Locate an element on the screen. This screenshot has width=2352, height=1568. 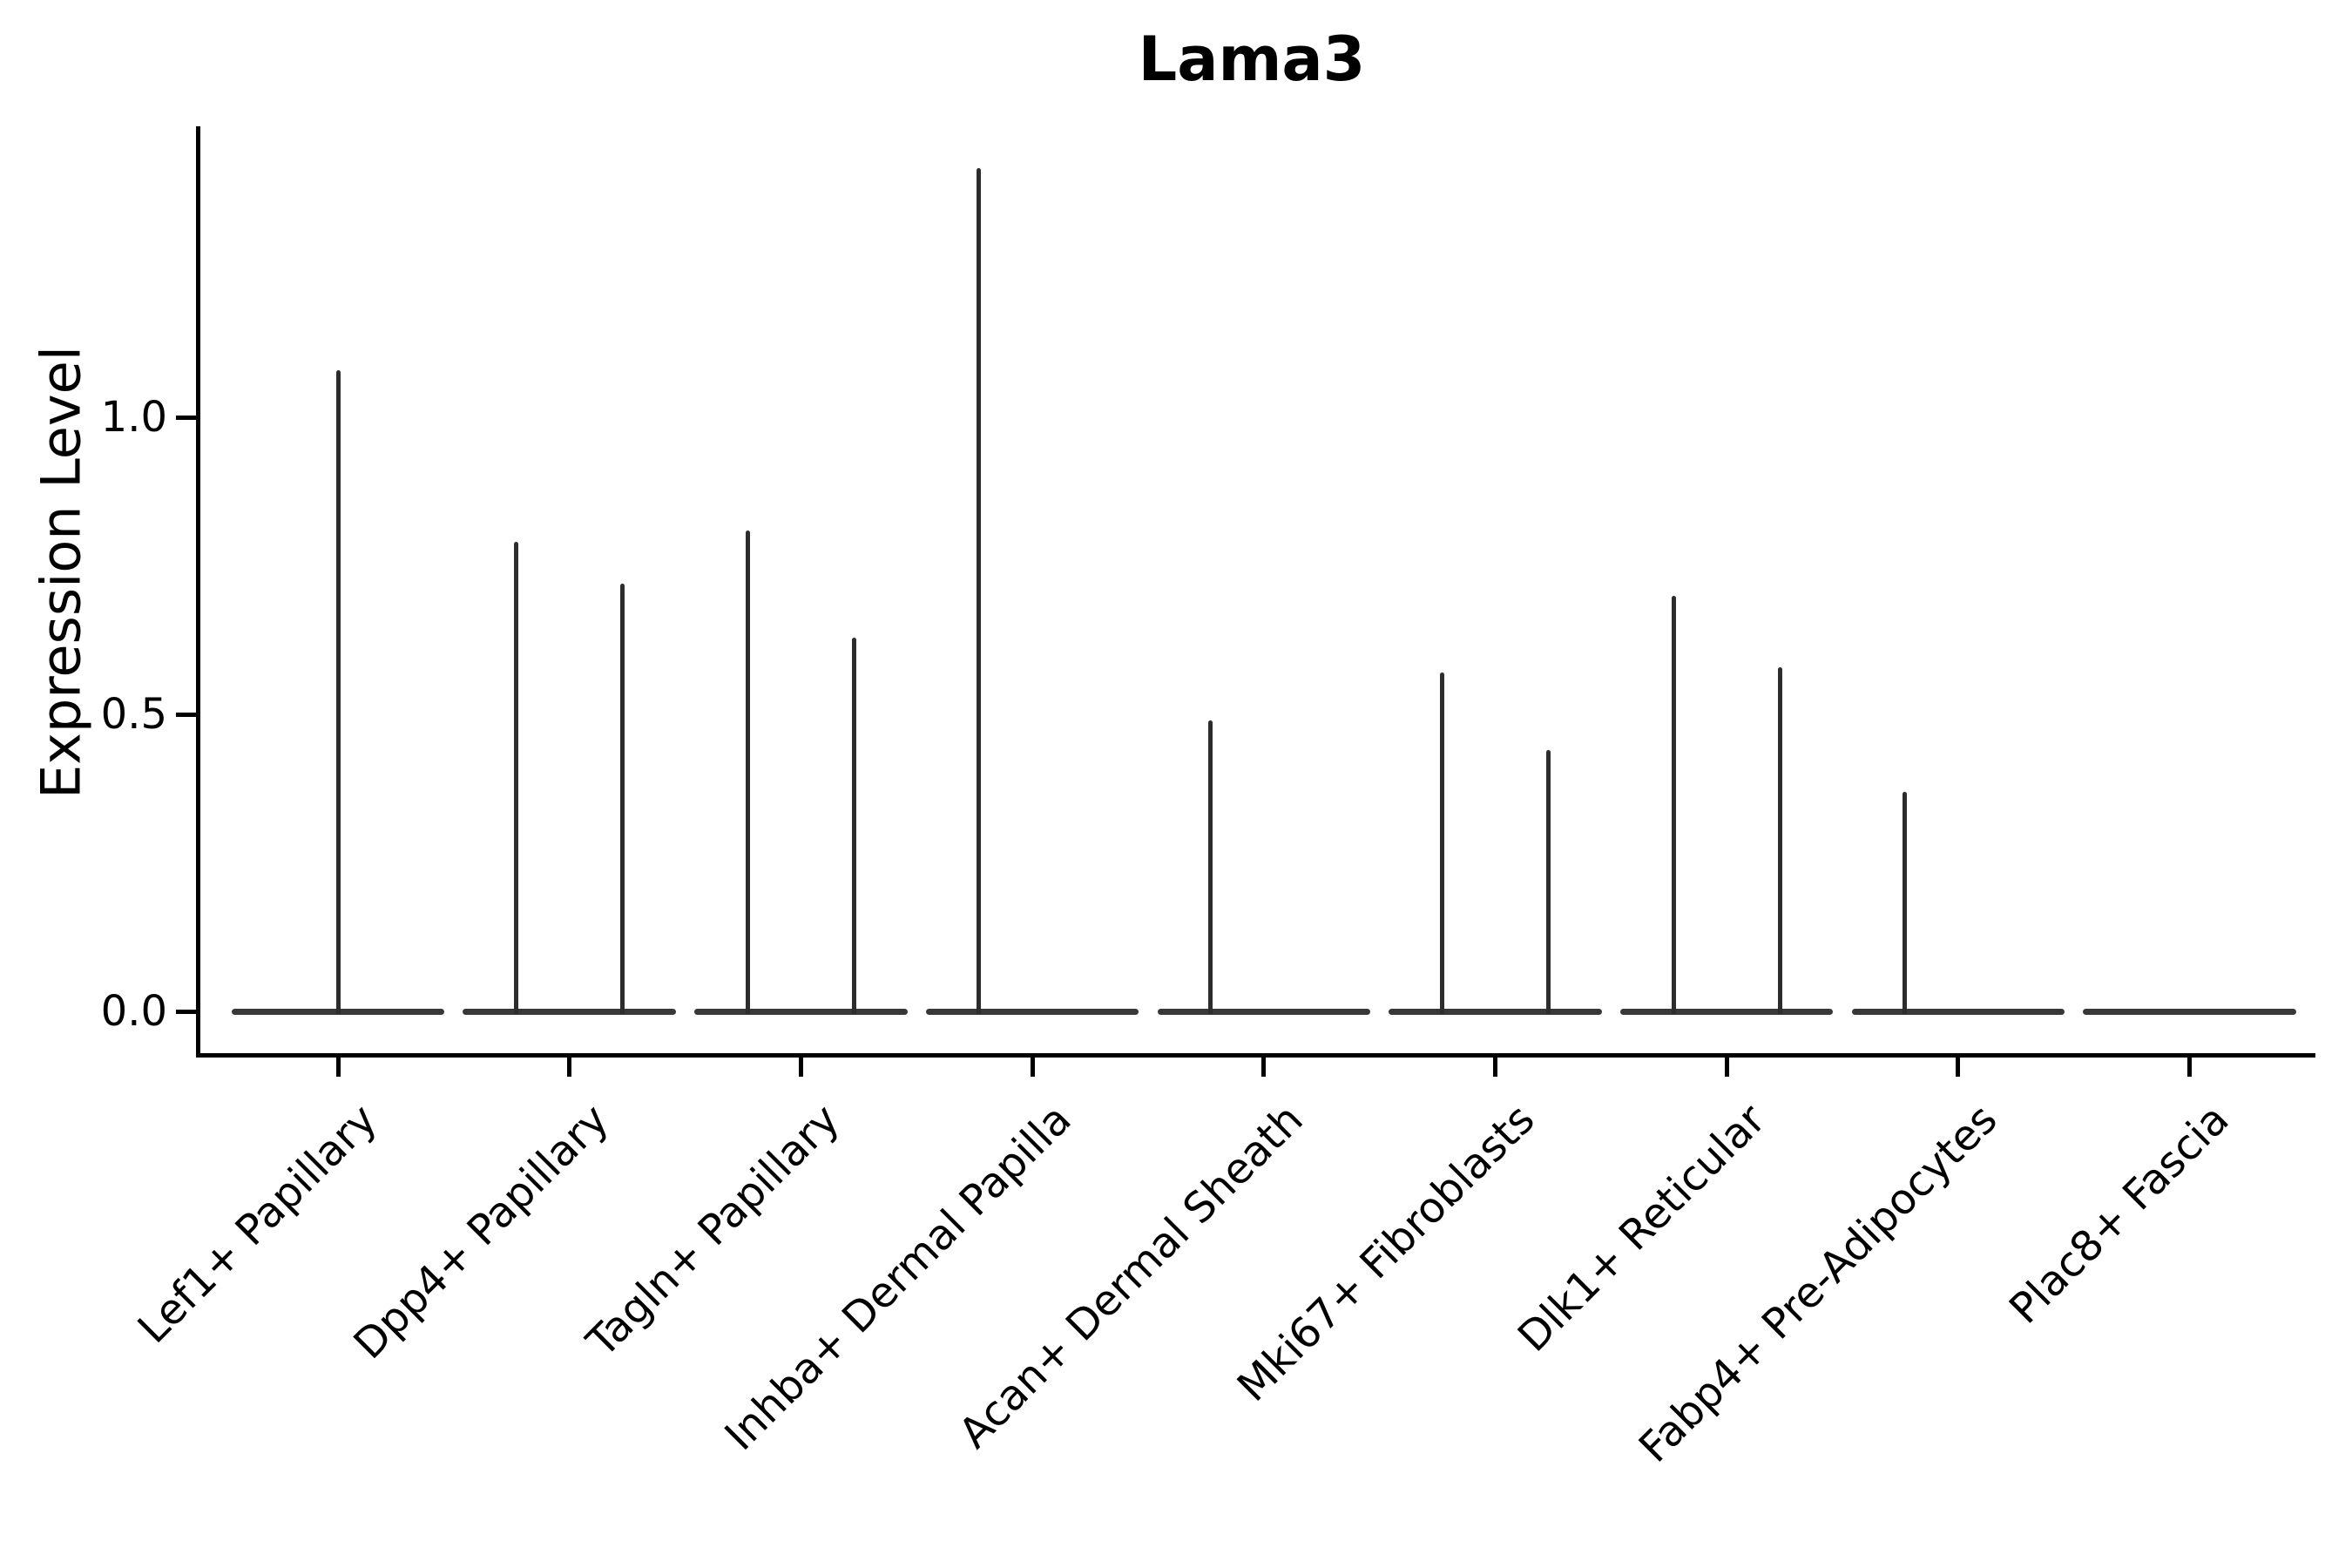
chart-title: Lama3 is located at coordinates (1252, 59).